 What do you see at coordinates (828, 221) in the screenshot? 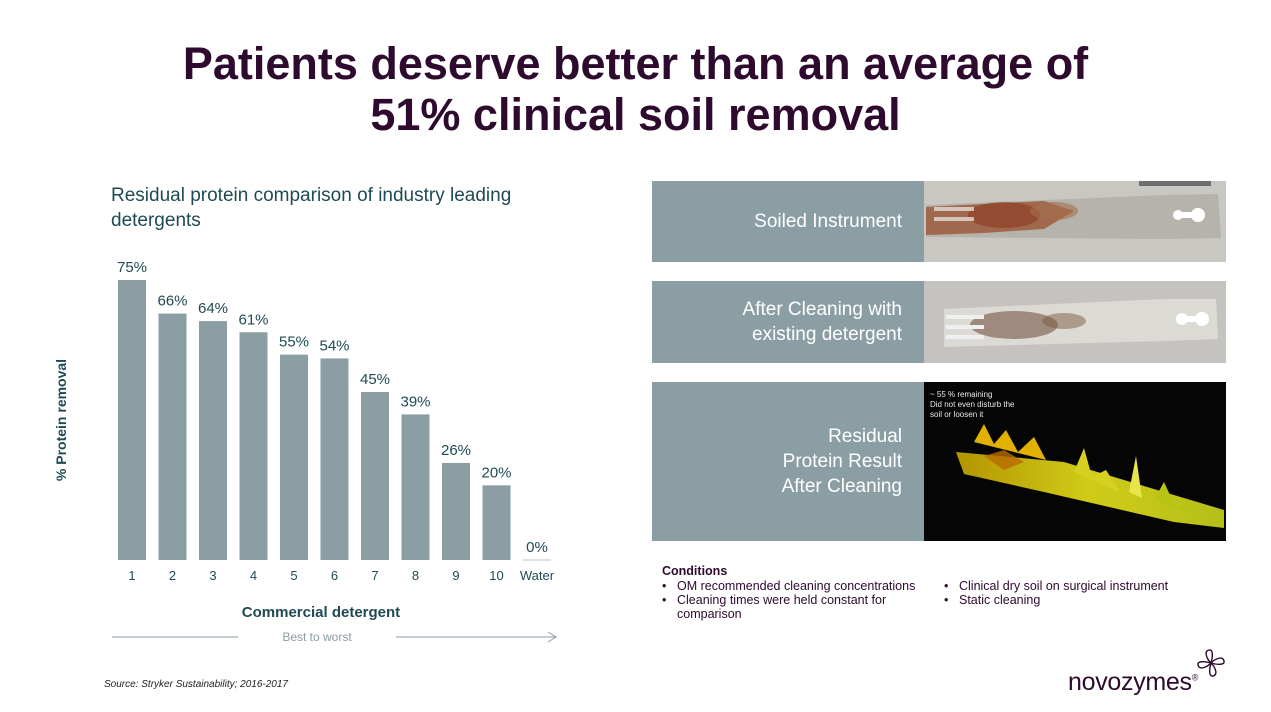
I see `panel-label-line: Soiled Instrument` at bounding box center [828, 221].